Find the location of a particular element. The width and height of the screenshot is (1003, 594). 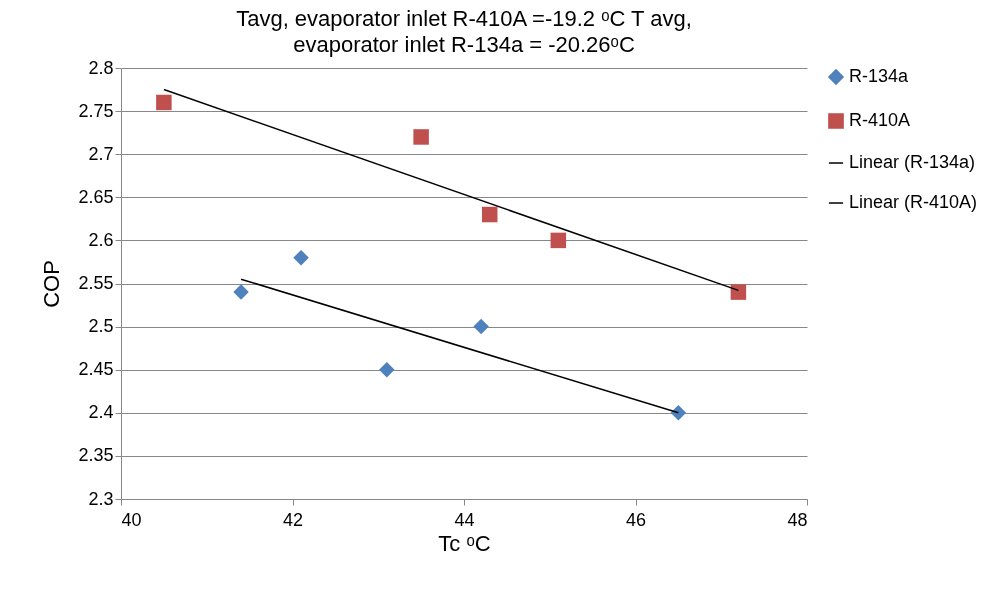

y-tick-label: 2.5 is located at coordinates (101, 326).